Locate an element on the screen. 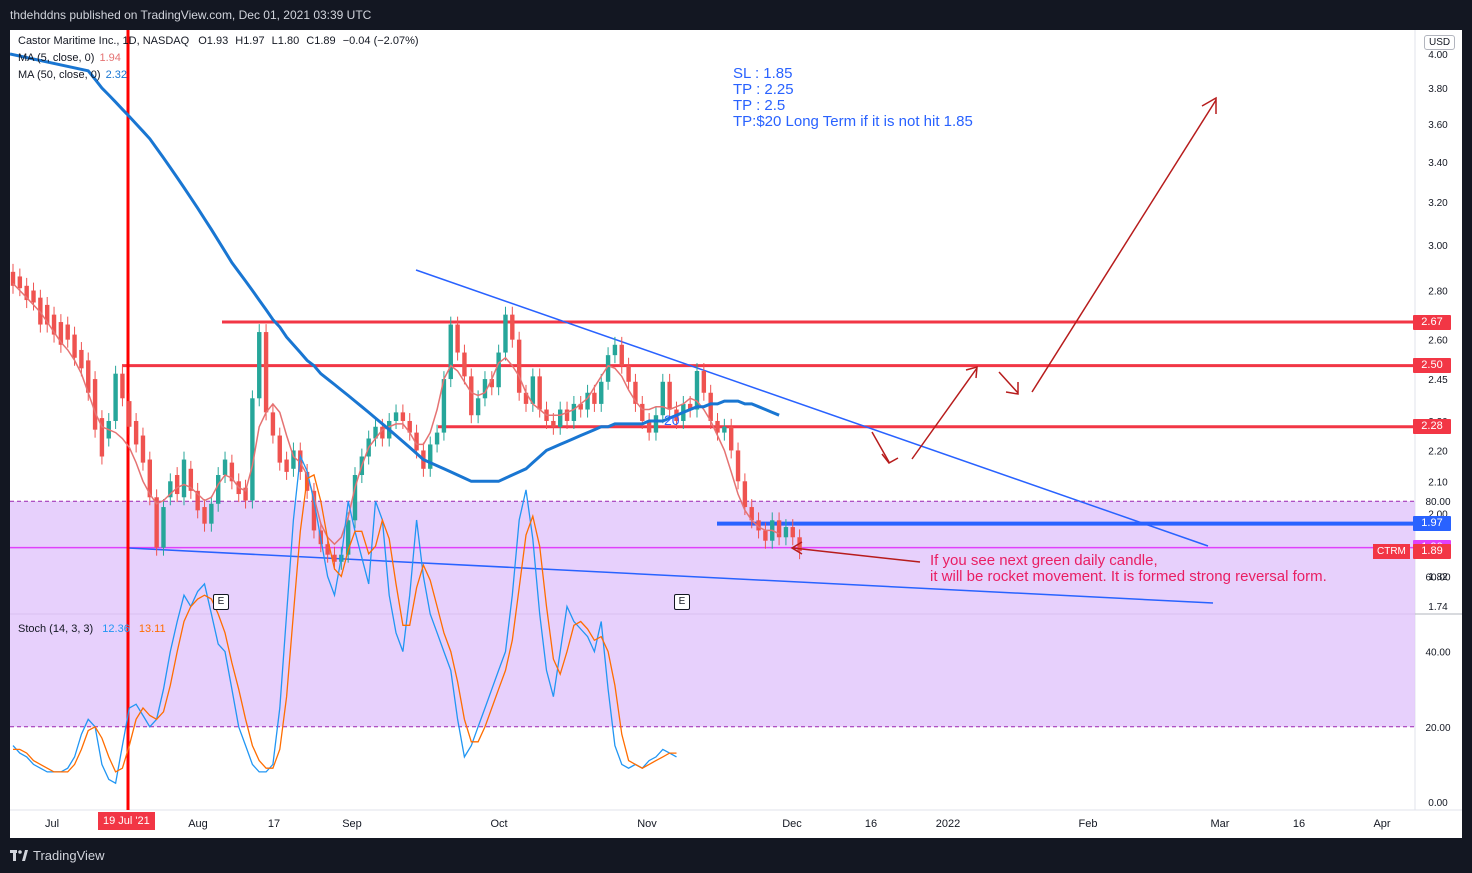 The image size is (1472, 873). earnings-mark-nov: E is located at coordinates (682, 602).